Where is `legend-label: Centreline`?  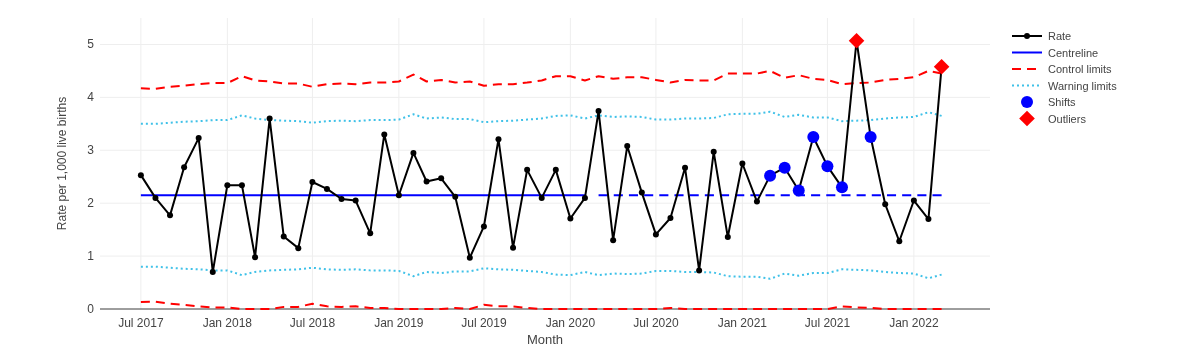
legend-label: Centreline is located at coordinates (1073, 52).